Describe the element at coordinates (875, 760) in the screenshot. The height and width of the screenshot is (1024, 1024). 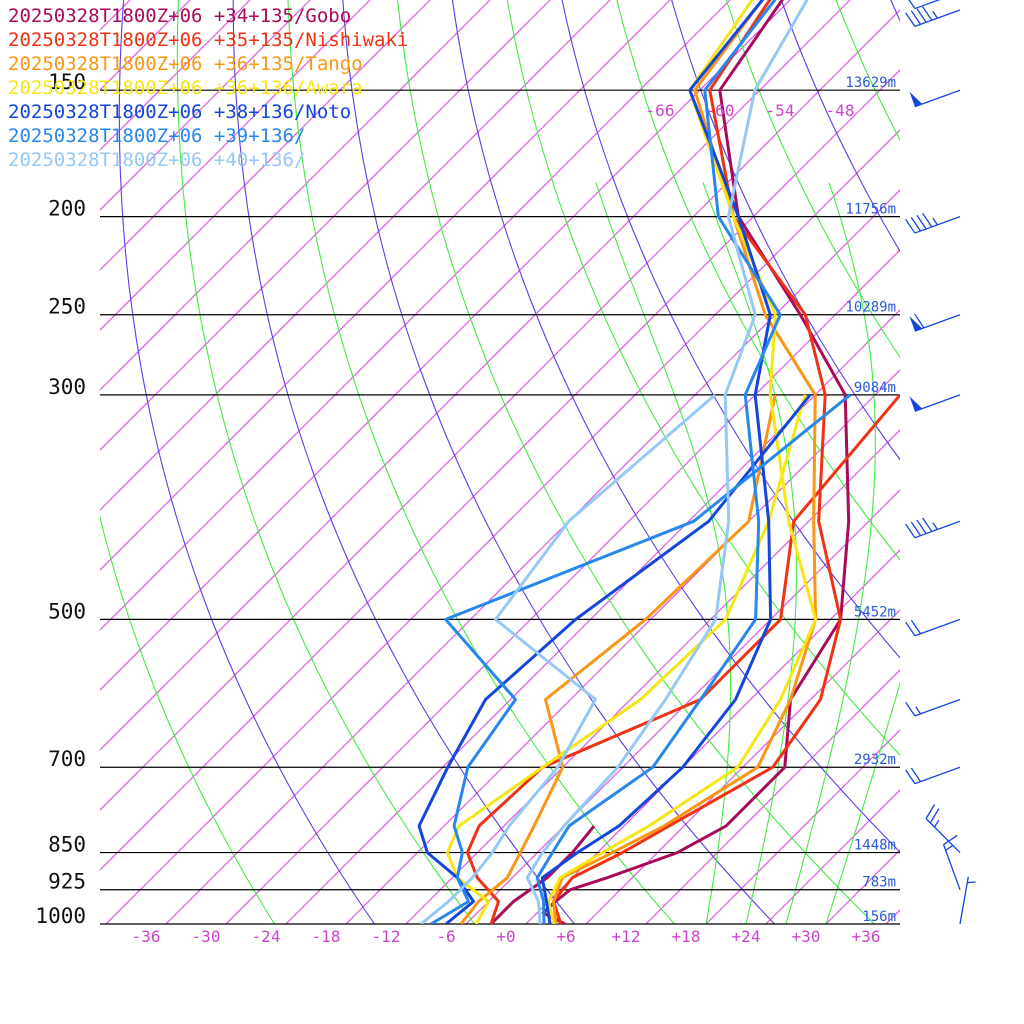
I see `height-label: 2932m` at that location.